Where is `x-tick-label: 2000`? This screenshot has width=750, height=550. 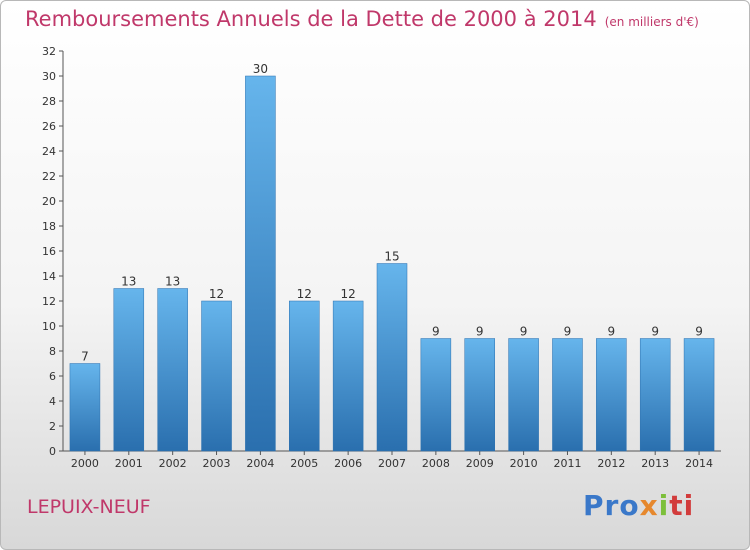
x-tick-label: 2000 is located at coordinates (85, 463).